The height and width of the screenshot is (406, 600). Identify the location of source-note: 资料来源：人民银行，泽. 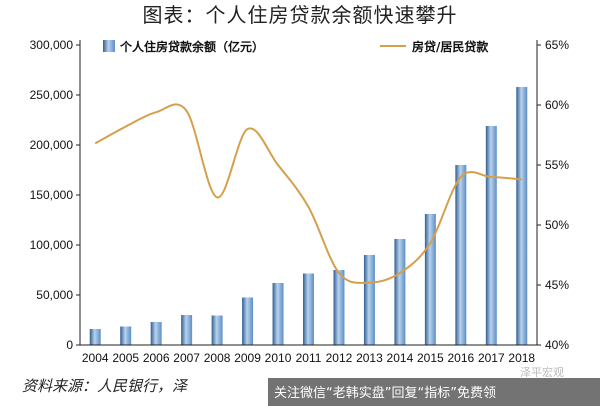
(105, 386).